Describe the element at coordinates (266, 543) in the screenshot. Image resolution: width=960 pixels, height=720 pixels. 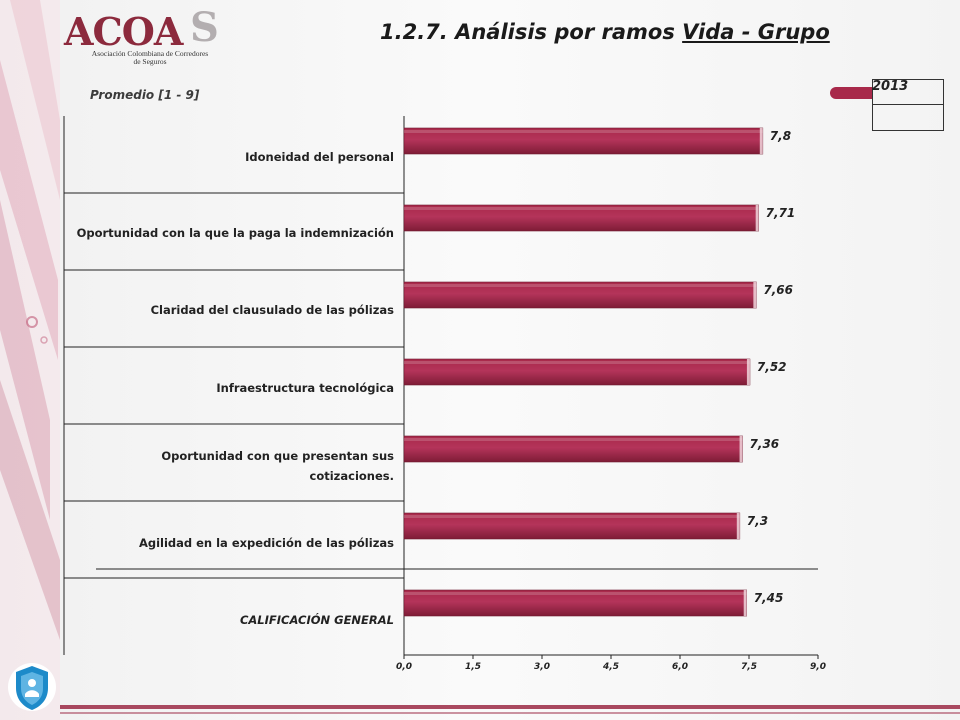
I see `category-label: Agilidad en la expedición de las pólizas` at that location.